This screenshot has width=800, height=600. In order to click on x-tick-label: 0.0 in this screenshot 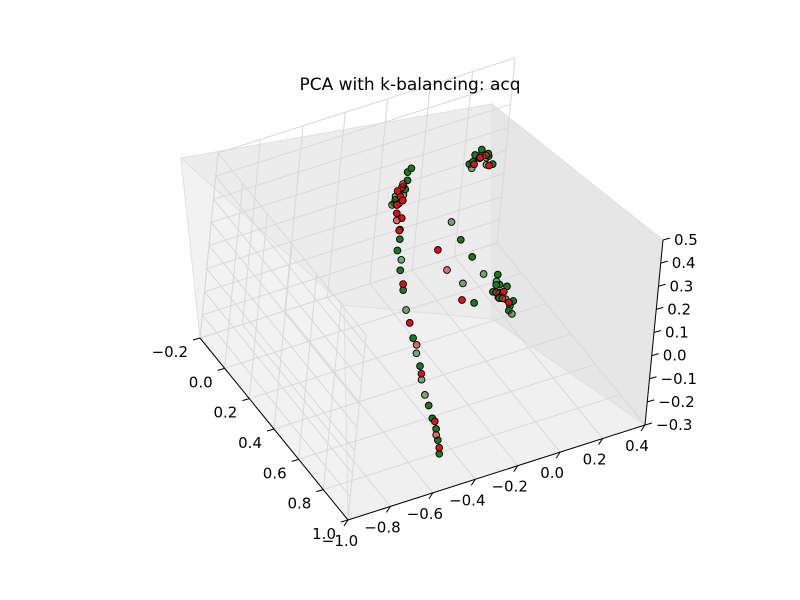, I will do `click(552, 473)`.